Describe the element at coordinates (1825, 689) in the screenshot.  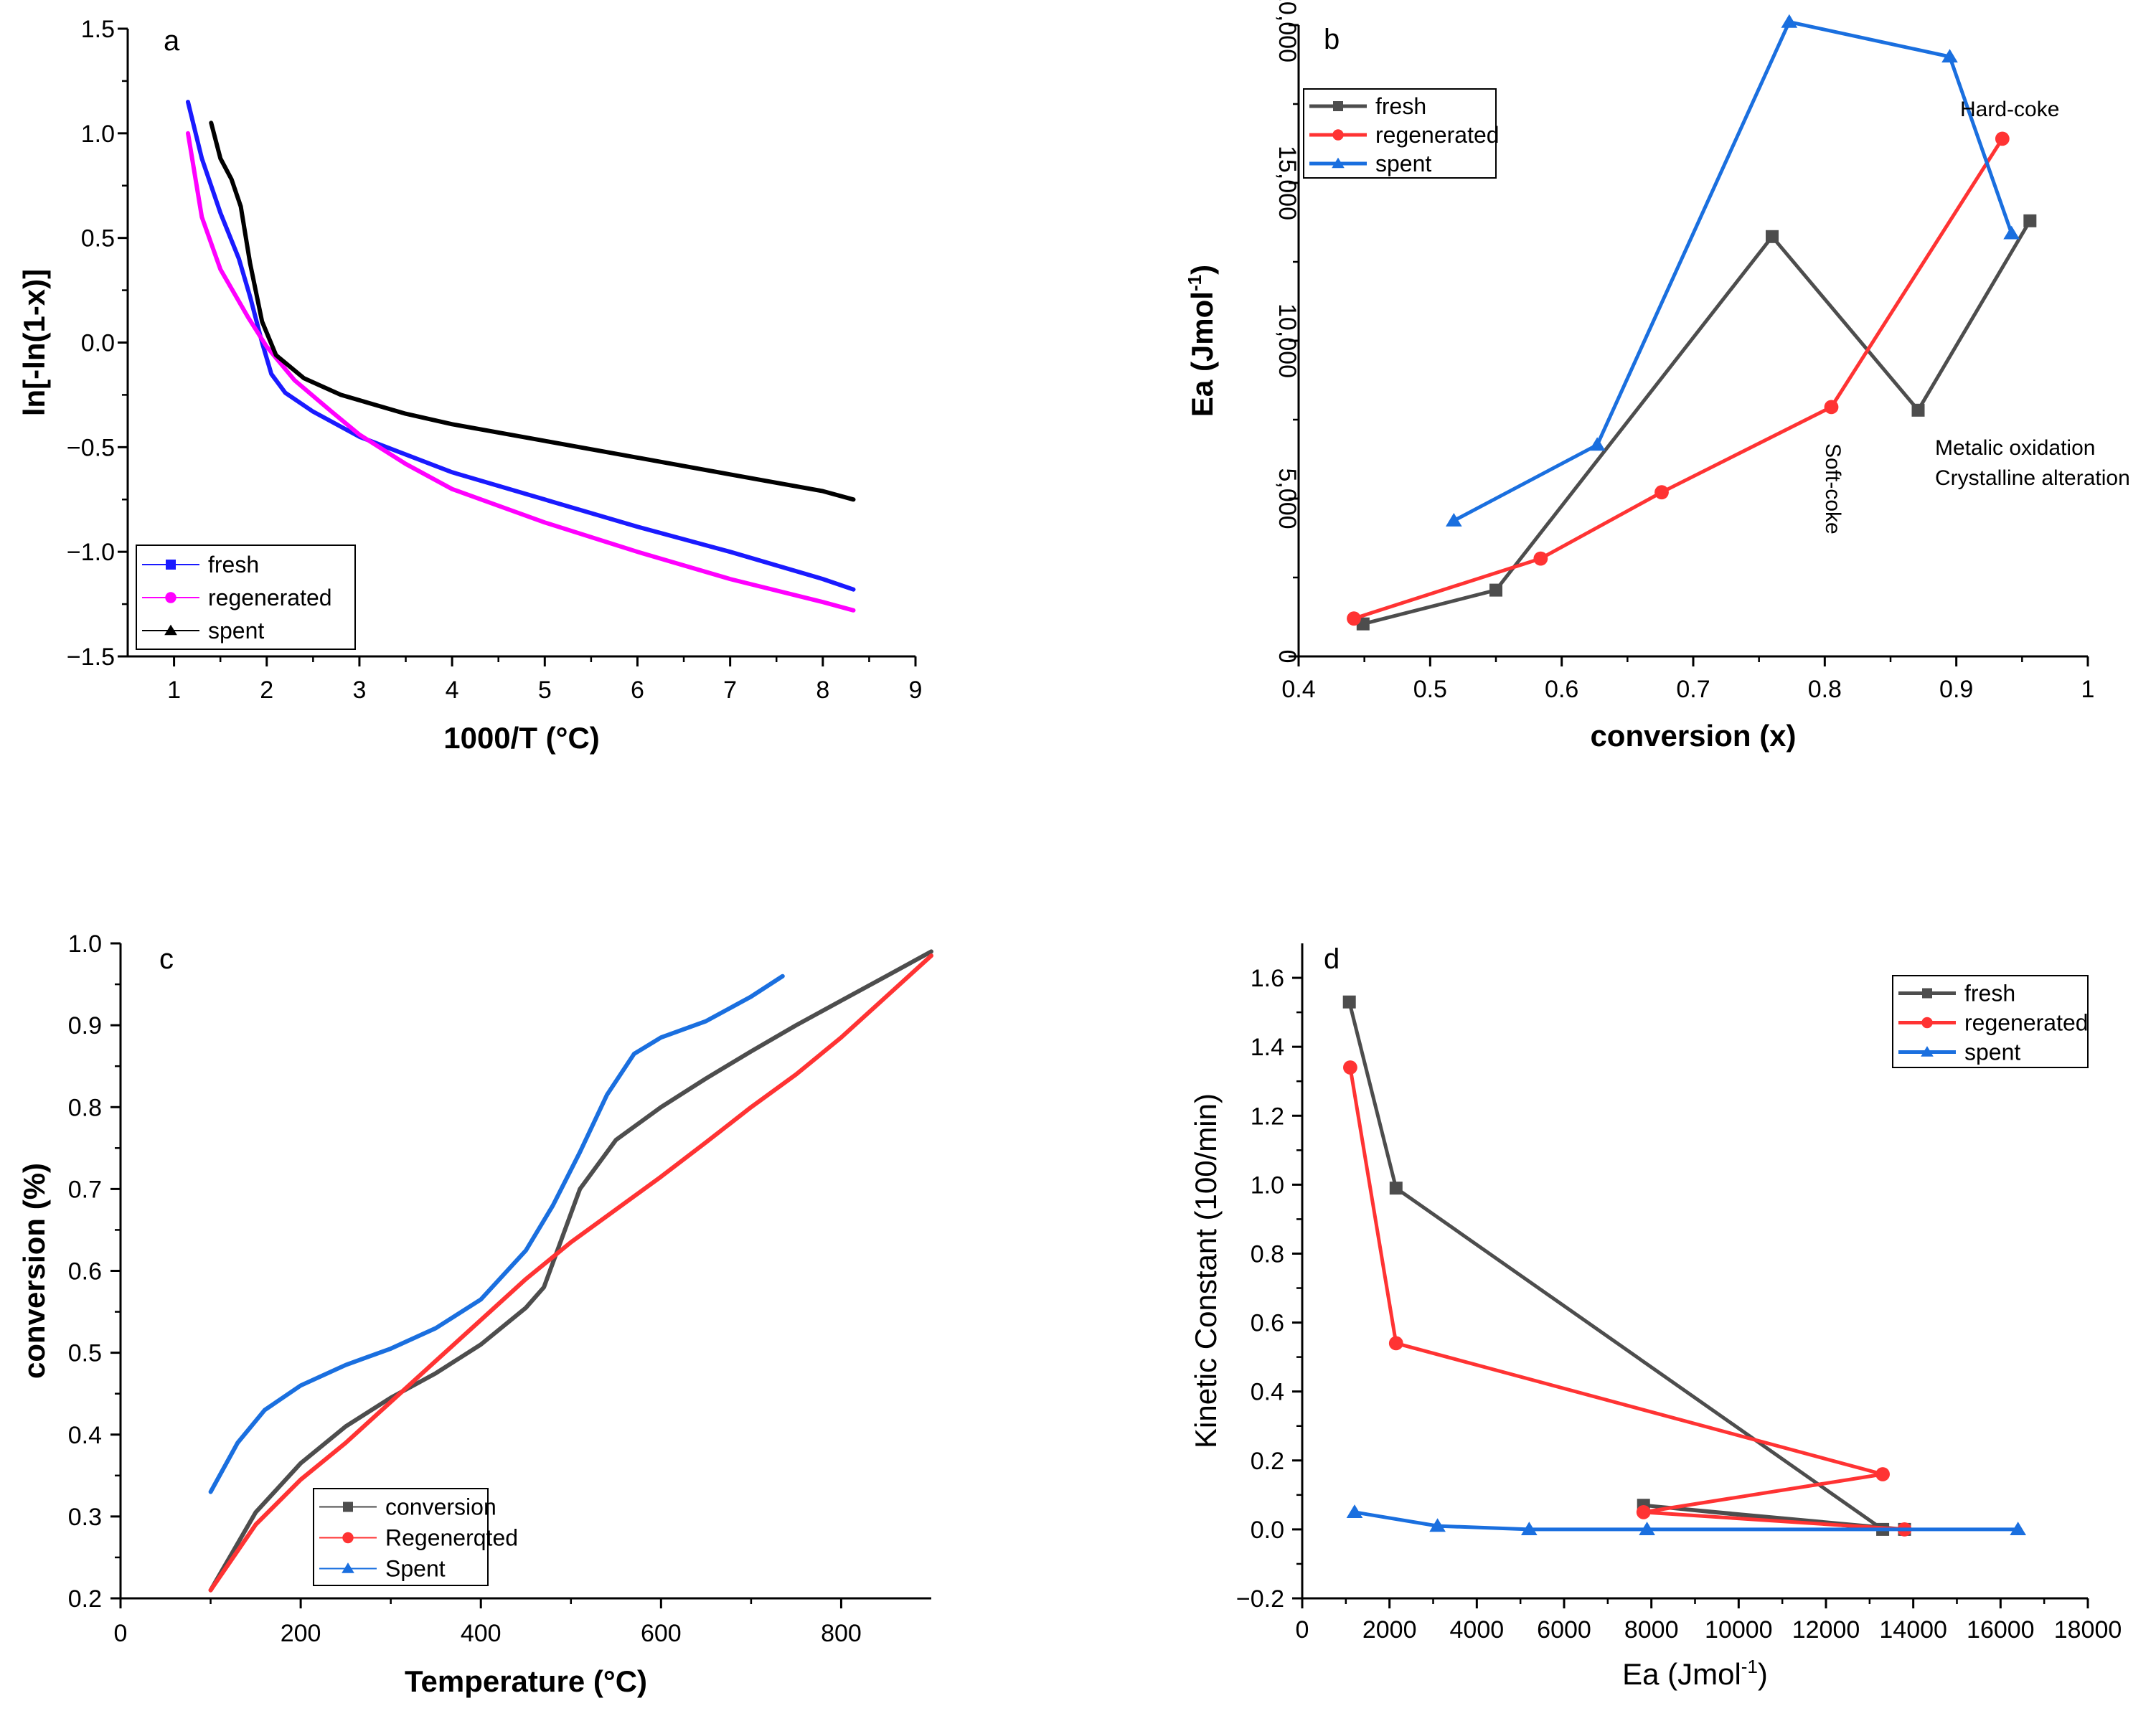
I see `x-tick-label: 0.8` at that location.